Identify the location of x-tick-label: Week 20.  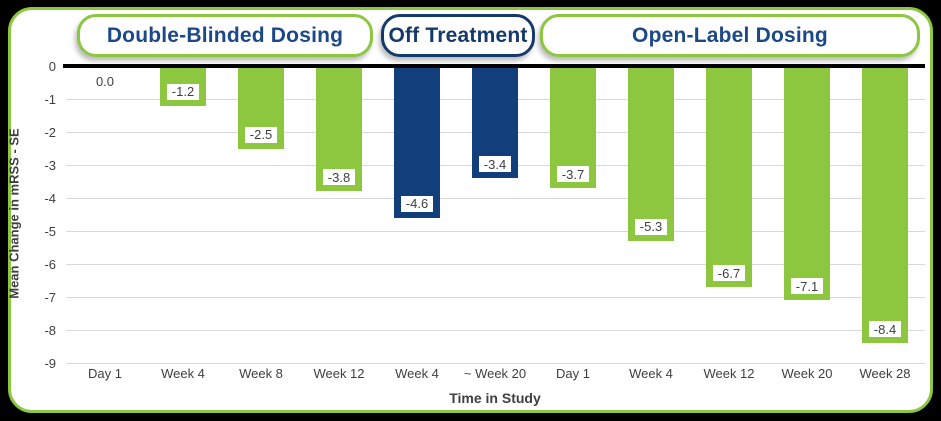
(807, 373).